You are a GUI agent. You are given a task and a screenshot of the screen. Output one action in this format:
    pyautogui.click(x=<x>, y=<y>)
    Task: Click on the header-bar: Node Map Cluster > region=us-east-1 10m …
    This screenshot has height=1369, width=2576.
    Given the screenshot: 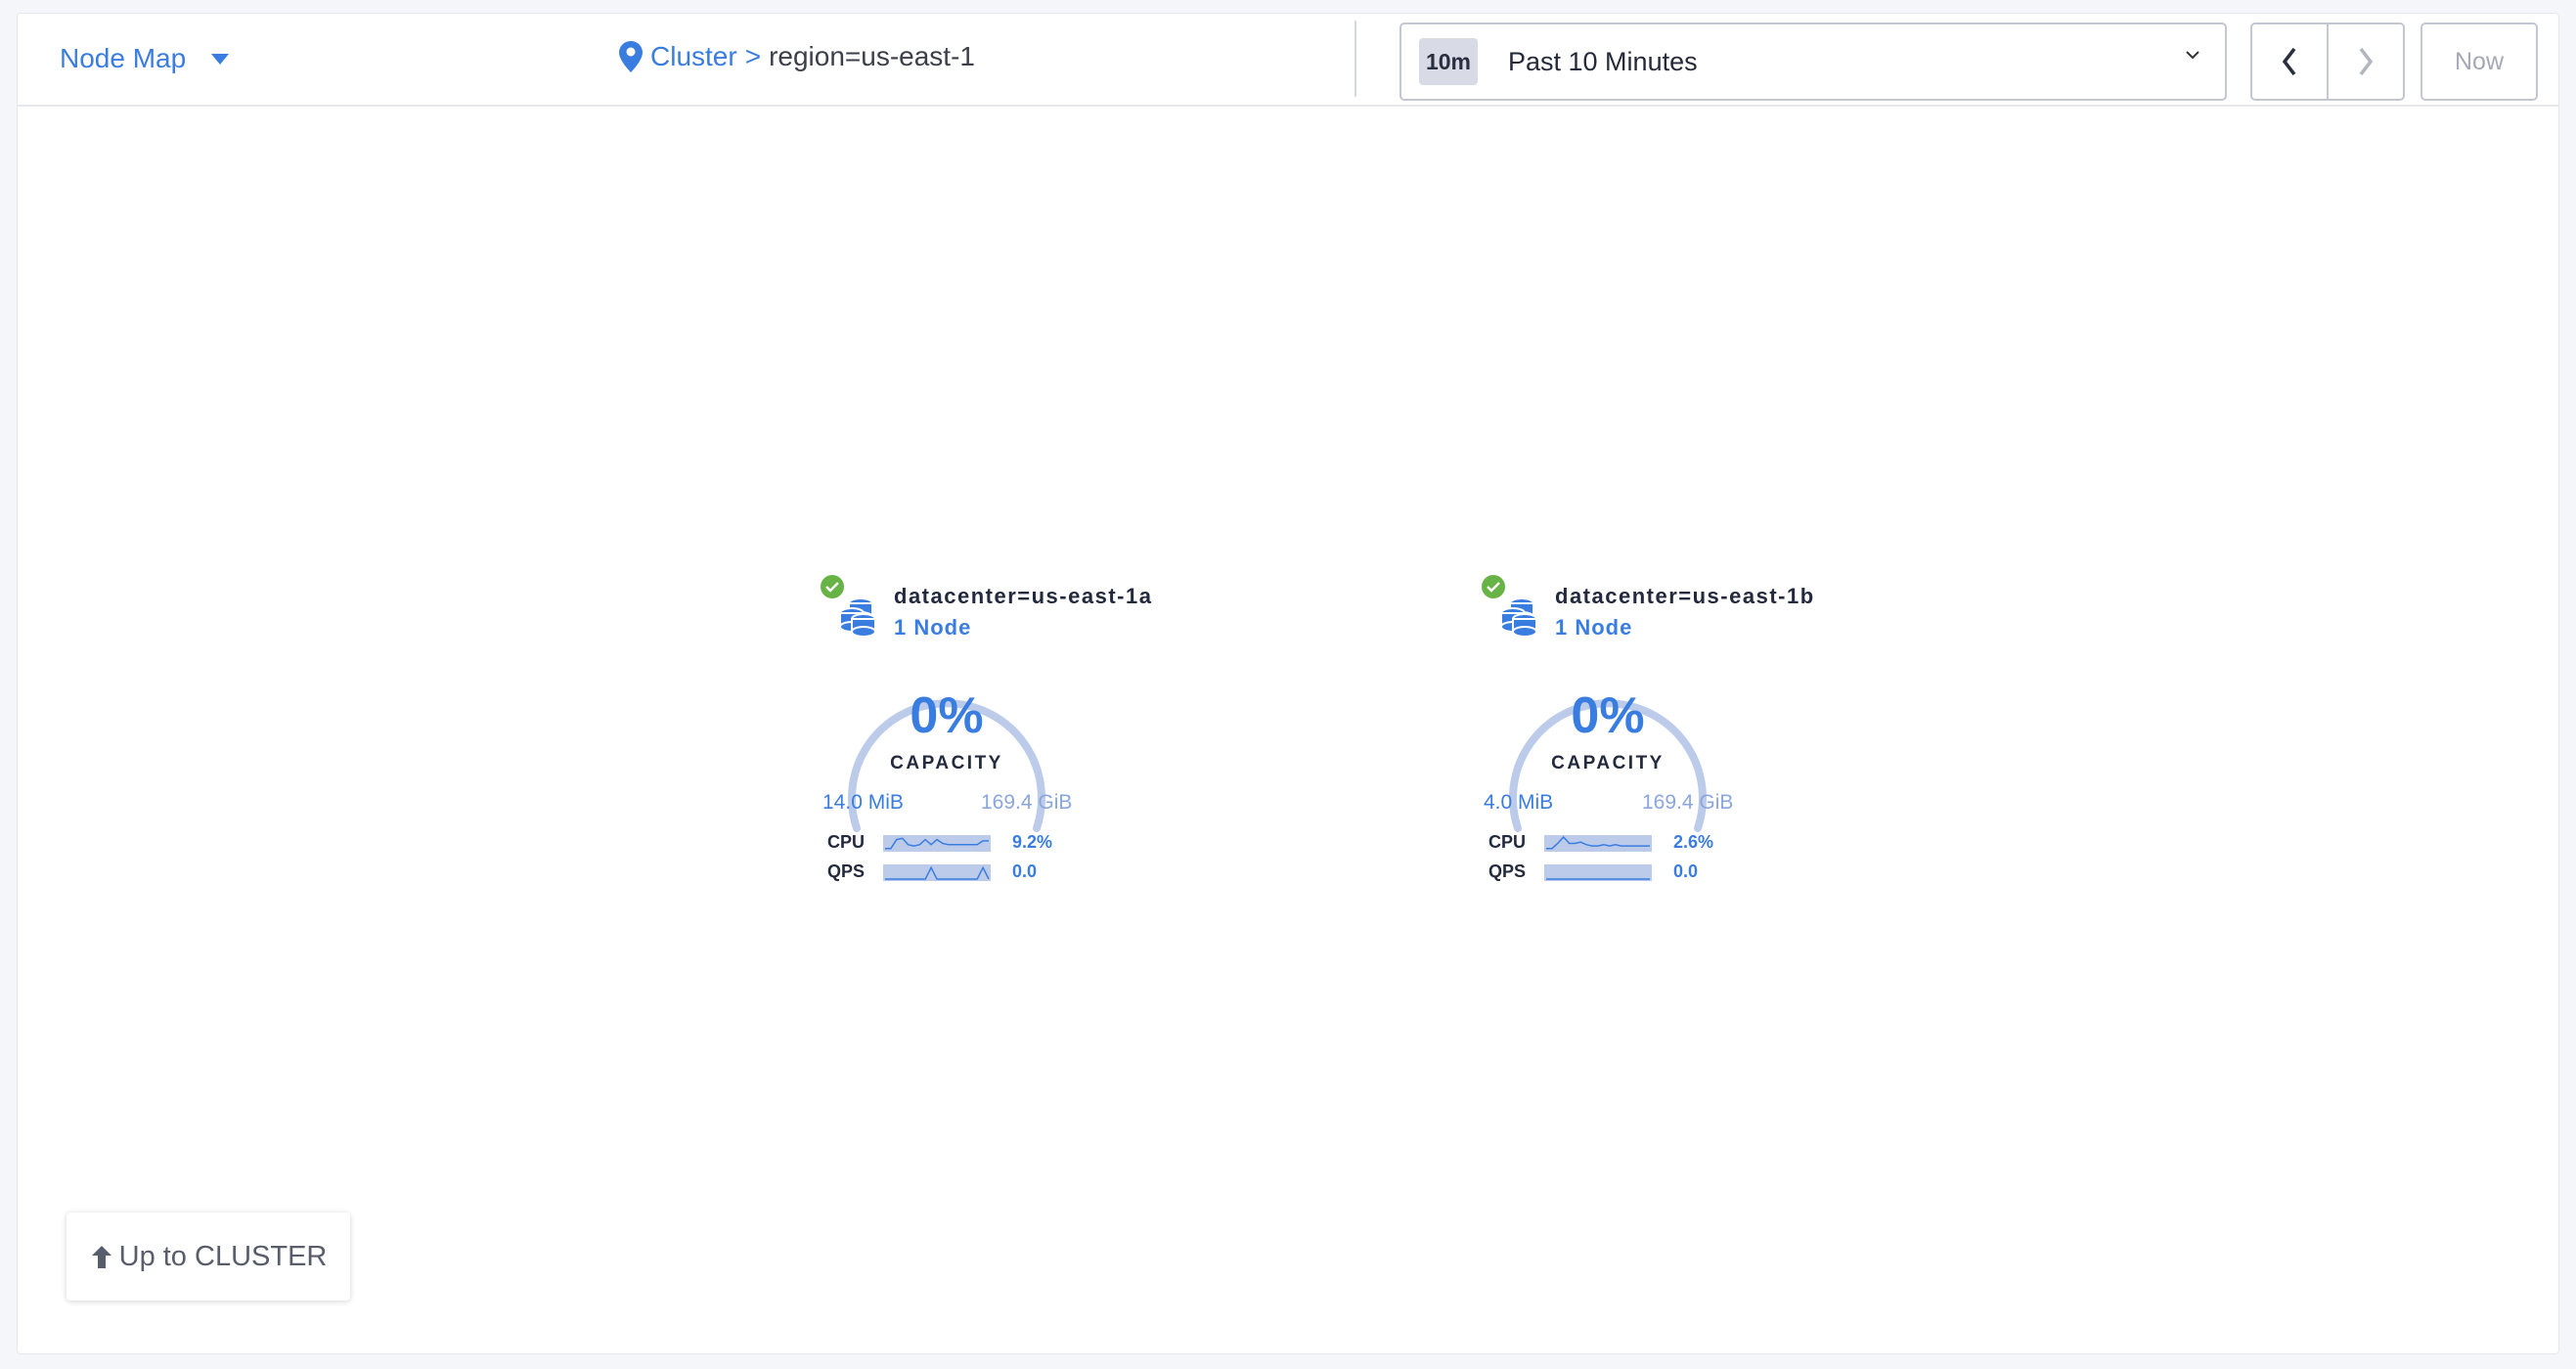 What is the action you would take?
    pyautogui.click(x=1288, y=61)
    